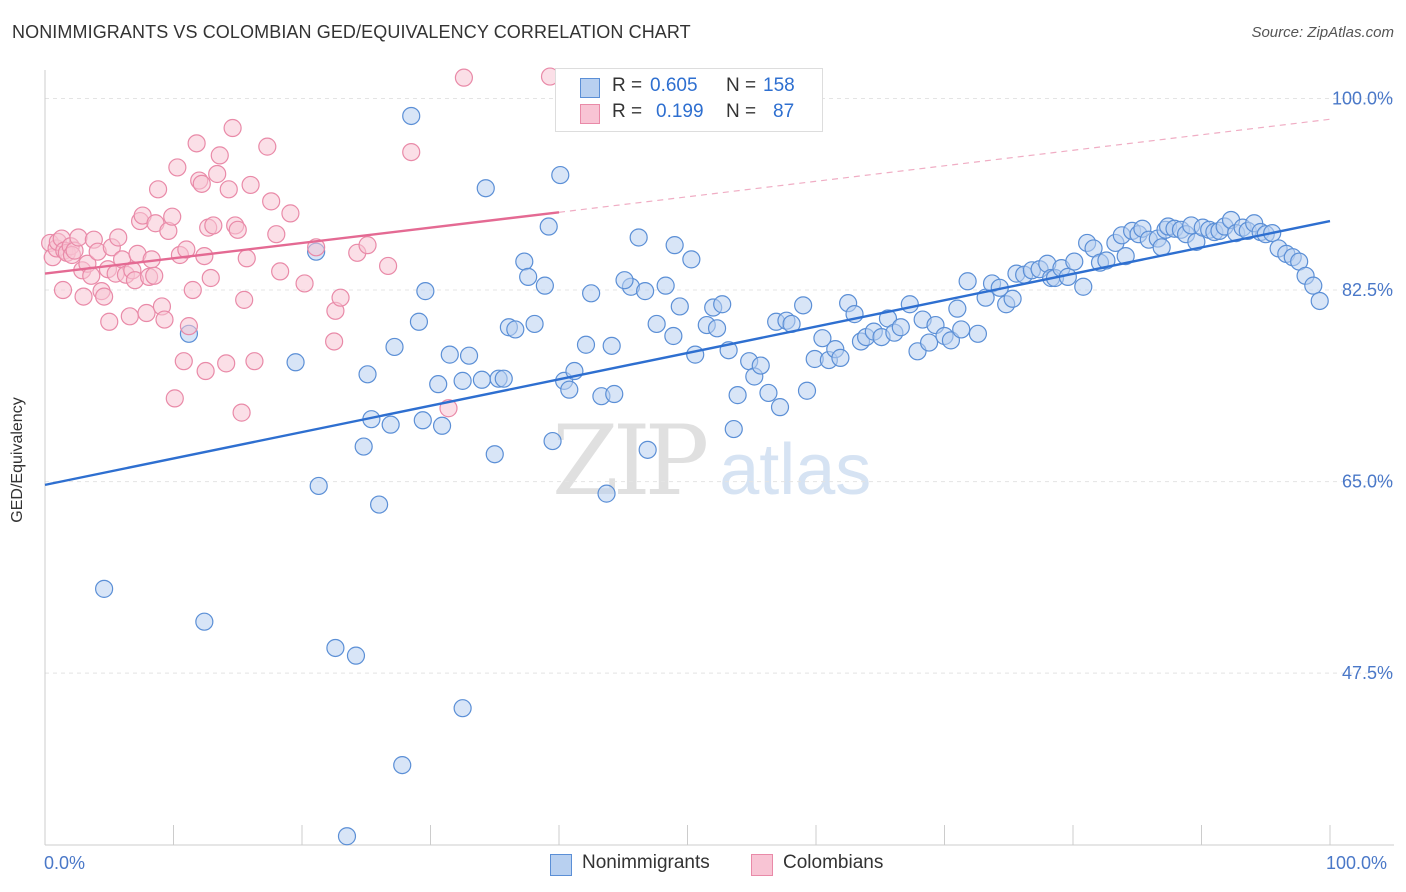 Image resolution: width=1406 pixels, height=892 pixels. I want to click on y-axis-label: GED/Equivalency, so click(17, 460).